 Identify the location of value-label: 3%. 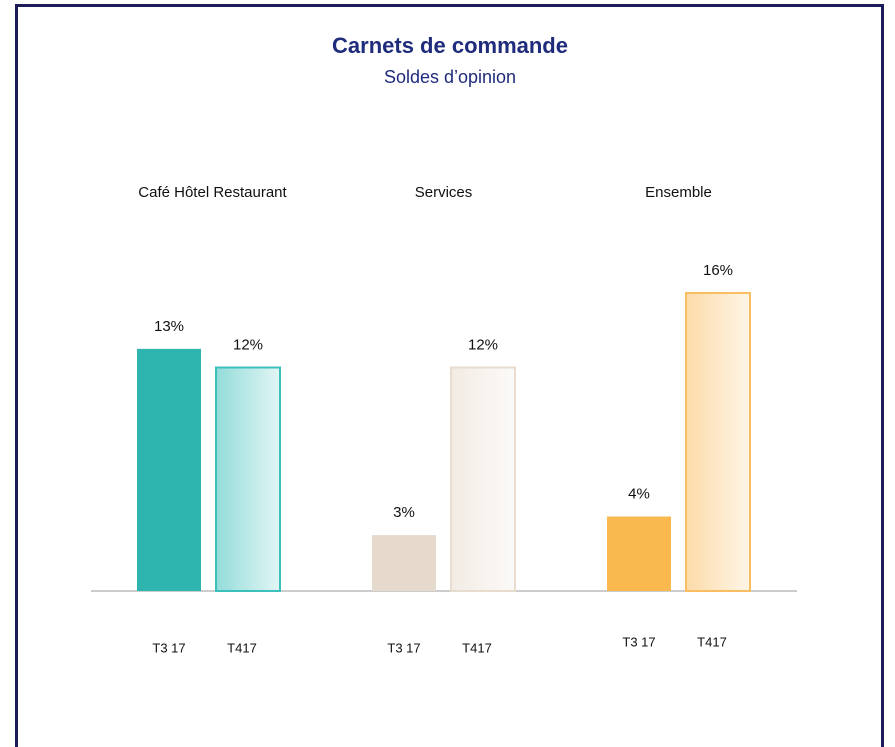
(404, 512).